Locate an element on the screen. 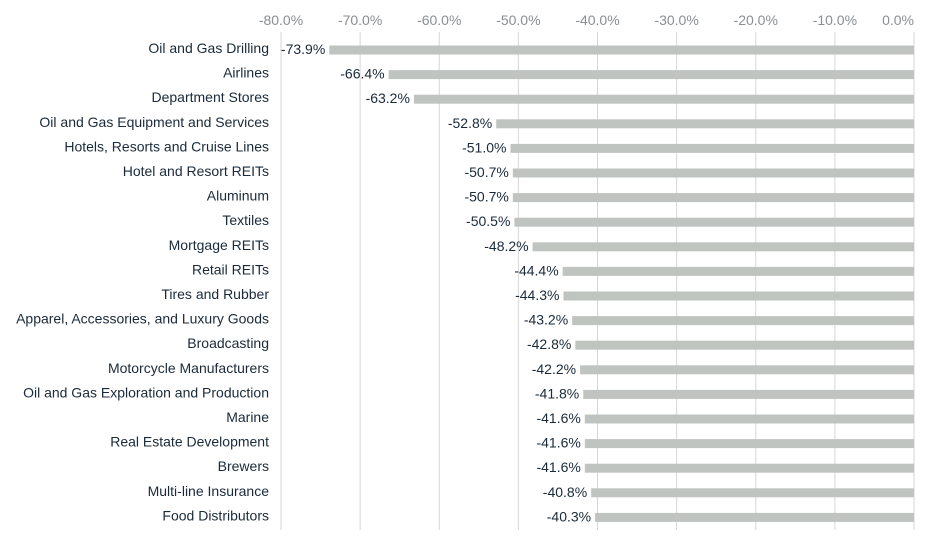 This screenshot has width=945, height=547. data-label: -42.8% is located at coordinates (549, 344).